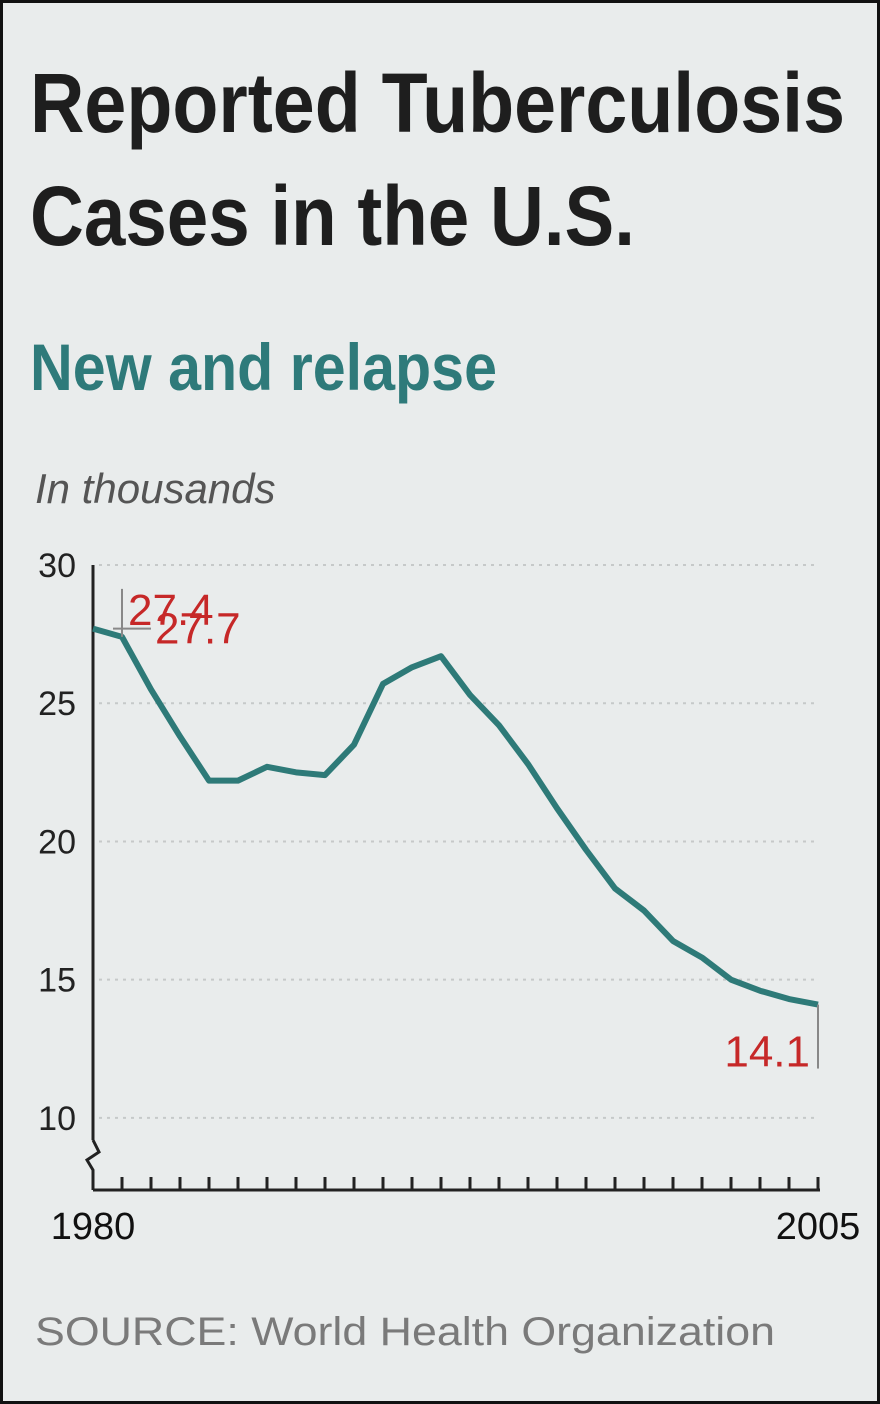  Describe the element at coordinates (767, 1052) in the screenshot. I see `data-label: 14.1` at that location.